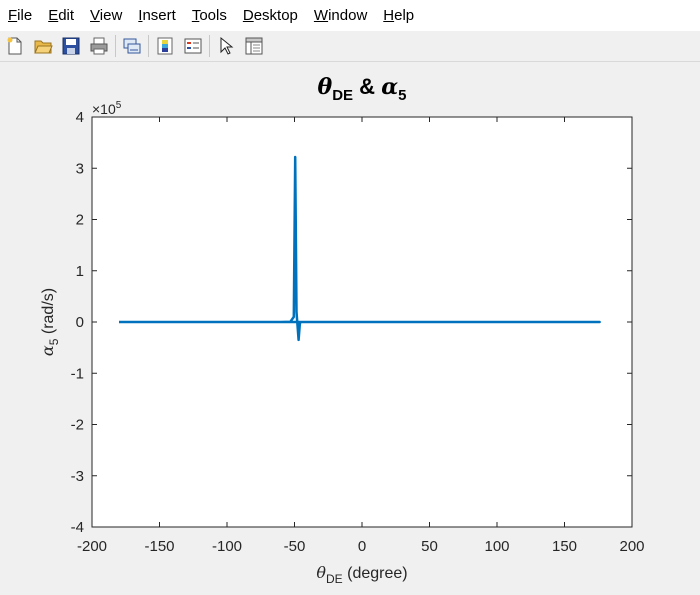  Describe the element at coordinates (325, 87) in the screenshot. I see `title-theta: θ` at that location.